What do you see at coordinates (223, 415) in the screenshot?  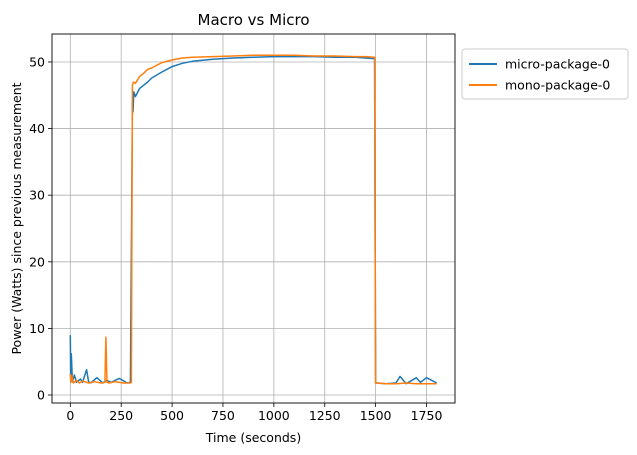 I see `x-tick-label: 750` at bounding box center [223, 415].